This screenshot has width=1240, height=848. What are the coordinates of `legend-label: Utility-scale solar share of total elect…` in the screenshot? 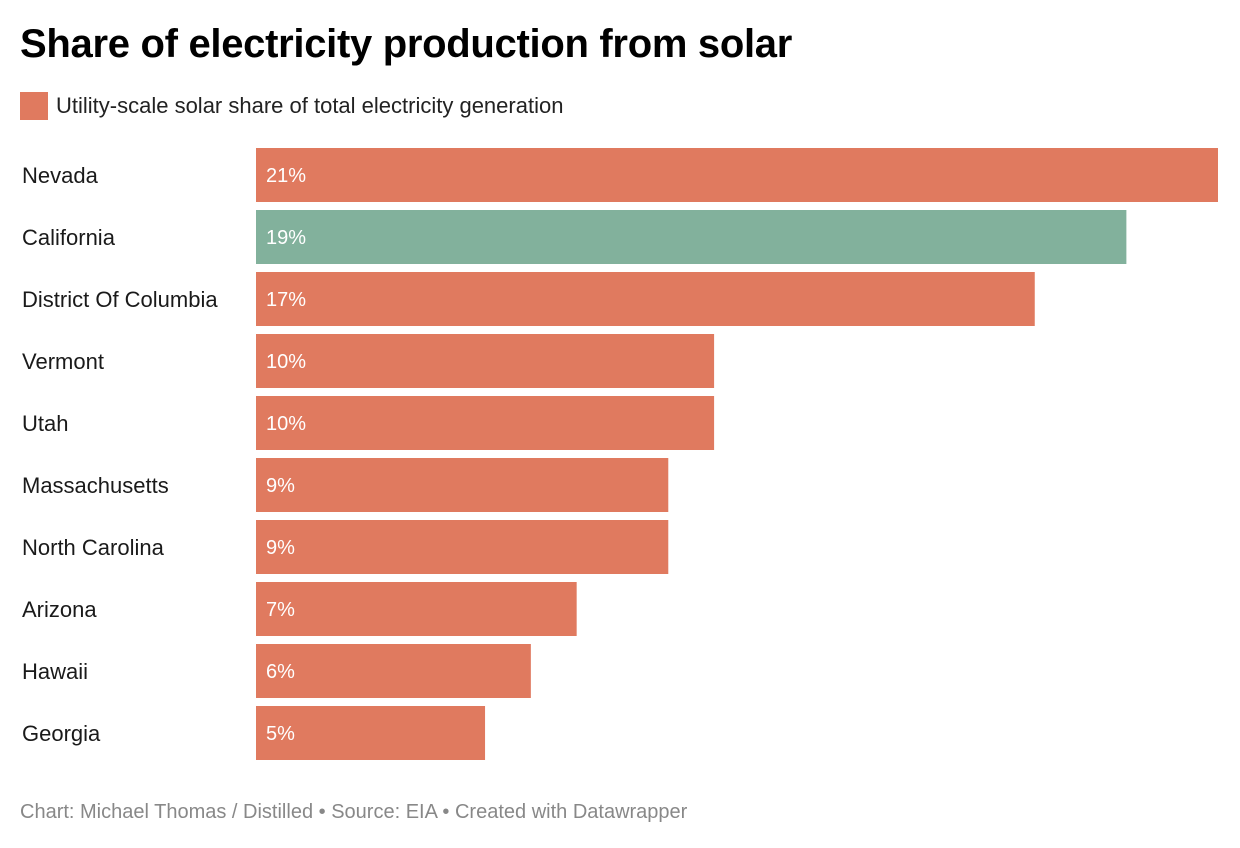 It's located at (310, 105).